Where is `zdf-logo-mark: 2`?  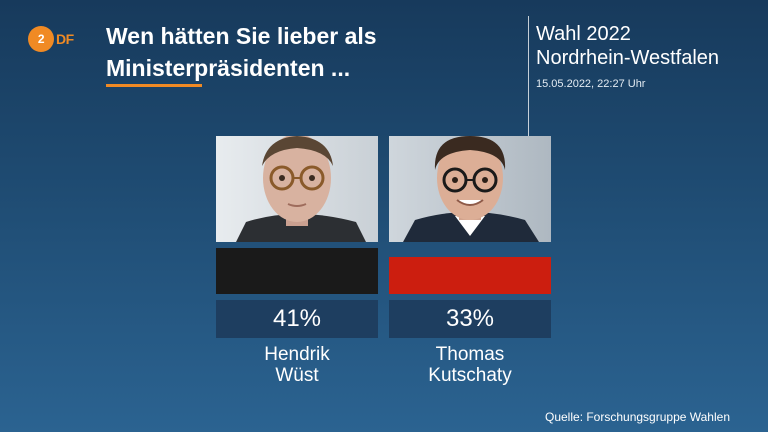 zdf-logo-mark: 2 is located at coordinates (41, 39).